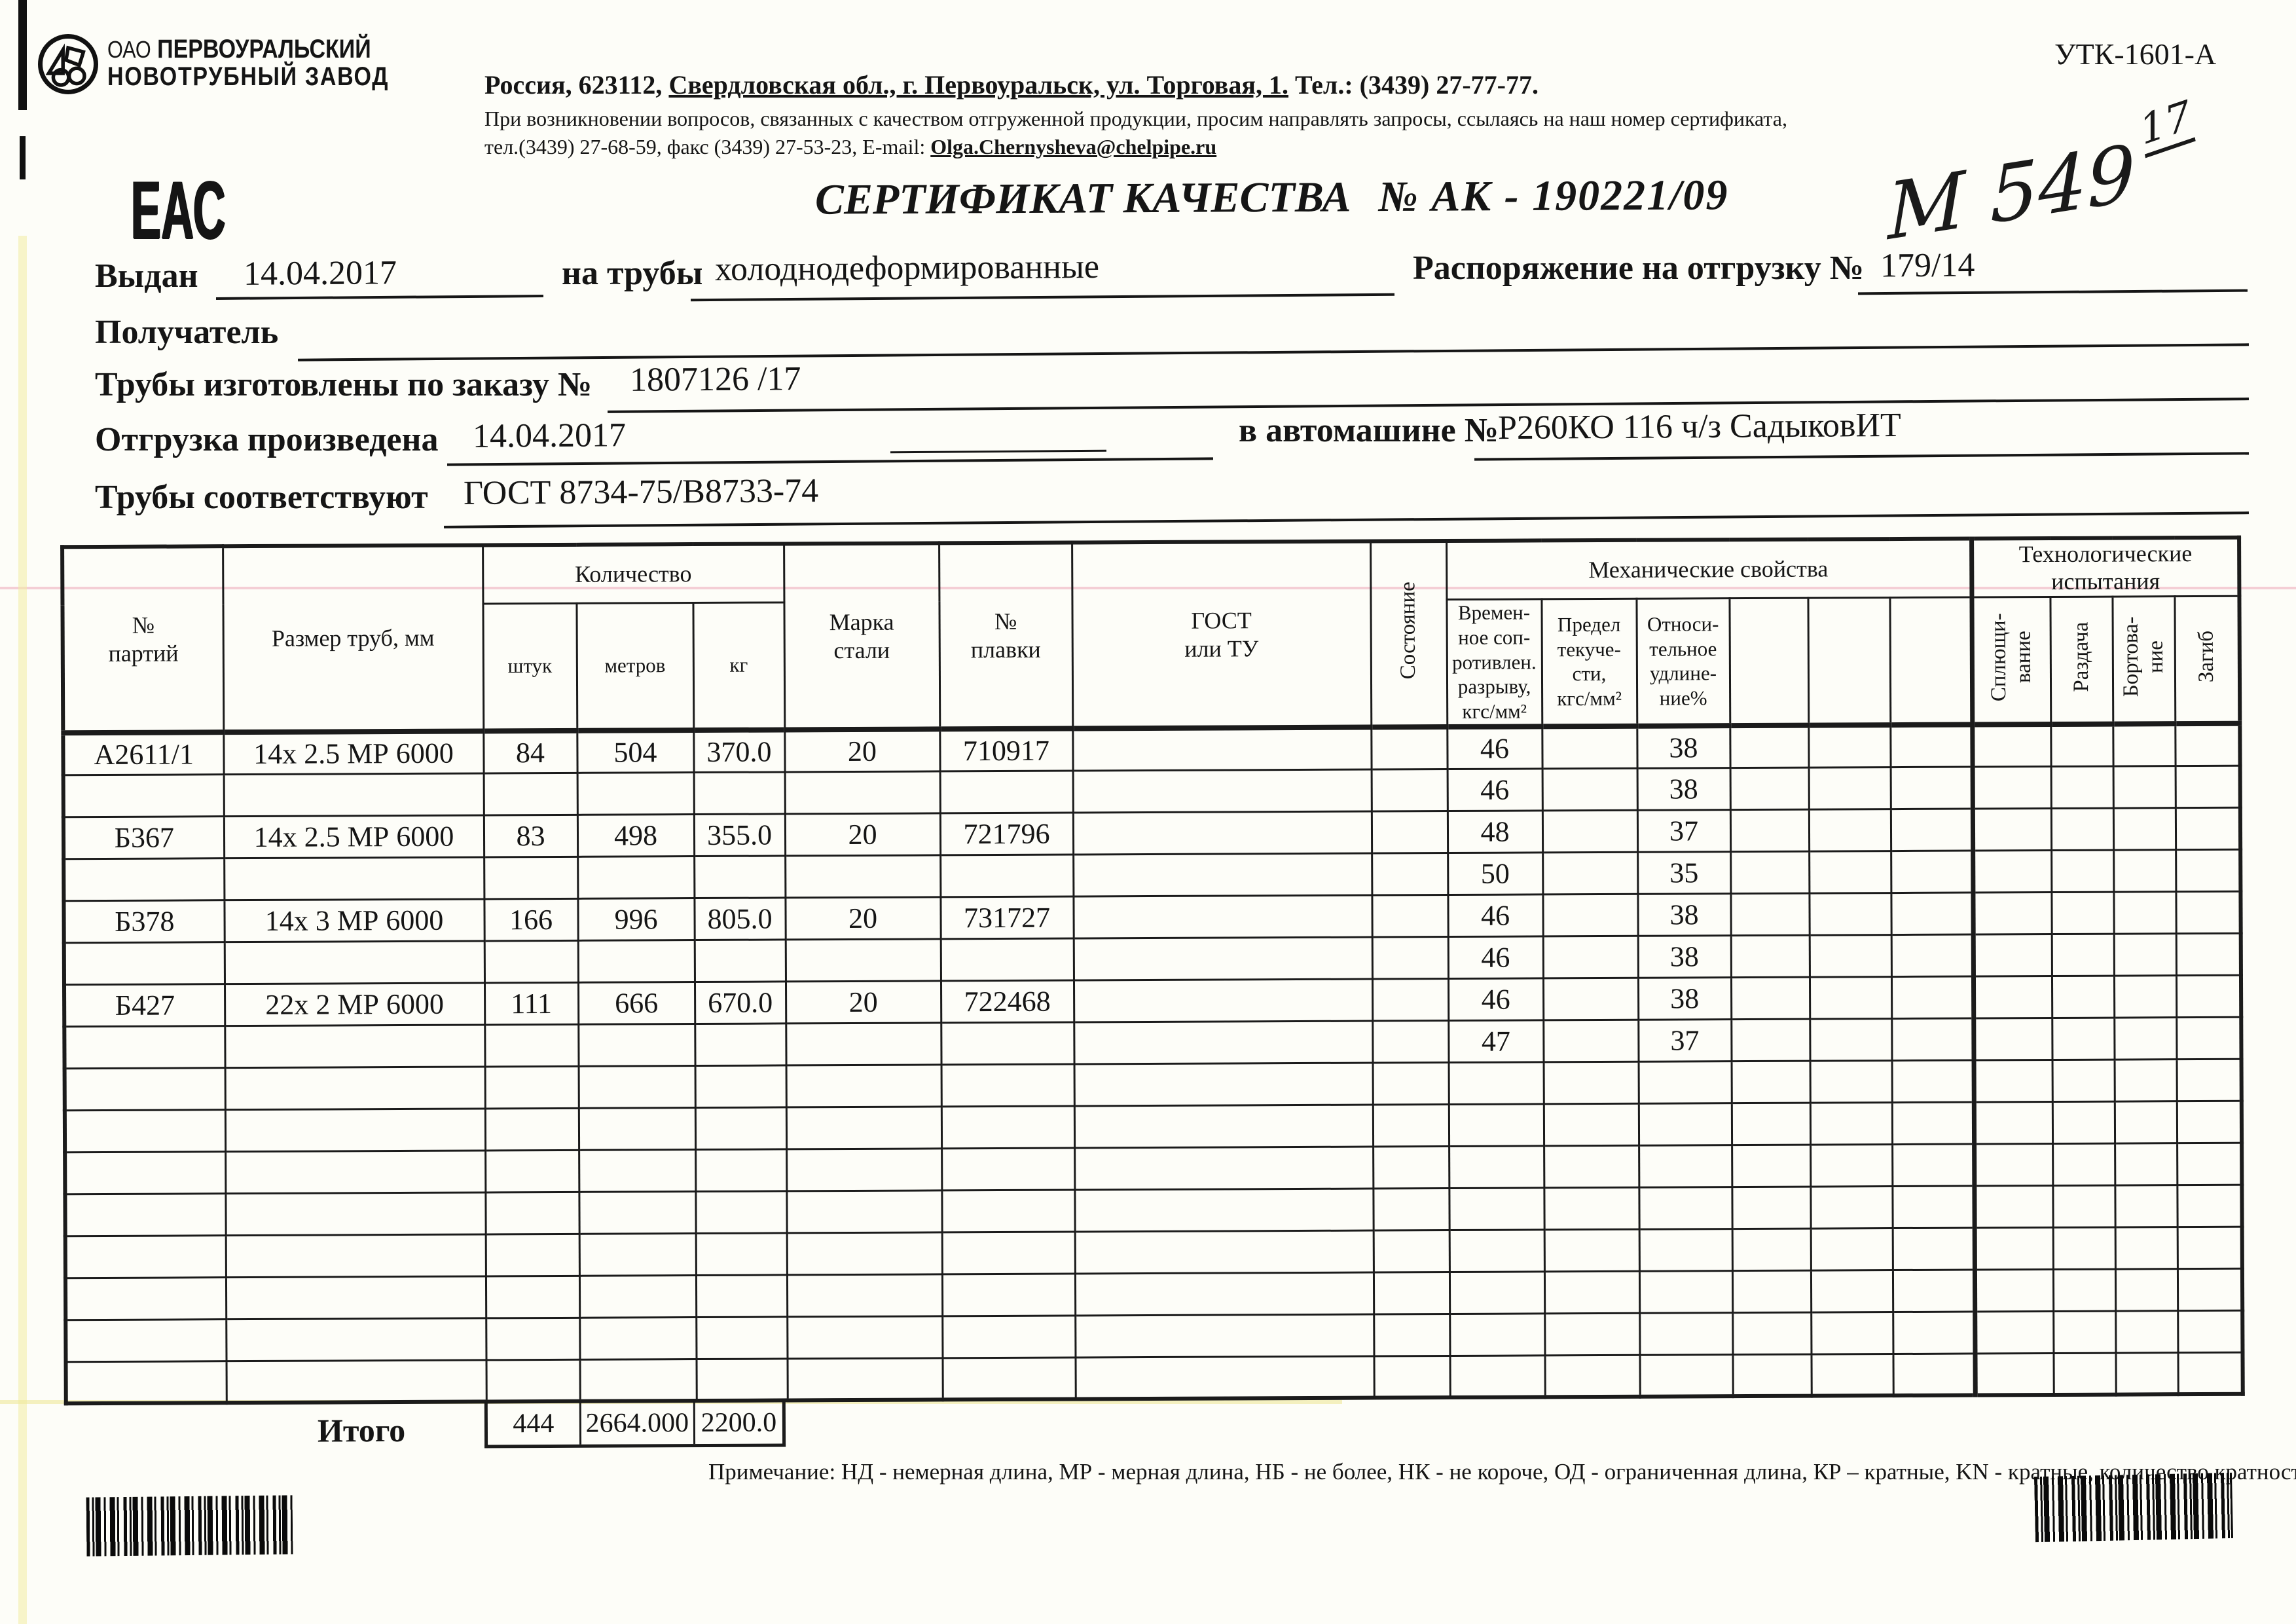 The height and width of the screenshot is (1624, 2296). What do you see at coordinates (1589, 663) in the screenshot?
I see `header-yield: Предел текуче- сти, кгс/мм²` at bounding box center [1589, 663].